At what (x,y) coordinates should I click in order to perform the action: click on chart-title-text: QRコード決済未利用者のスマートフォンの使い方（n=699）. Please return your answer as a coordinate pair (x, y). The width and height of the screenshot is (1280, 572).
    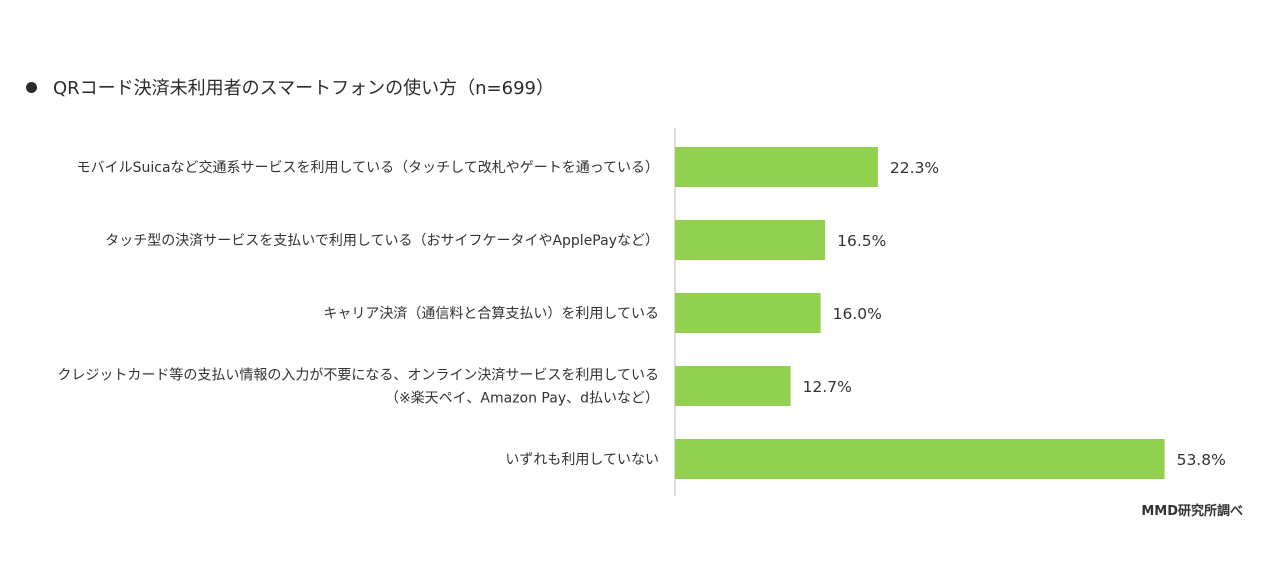
    Looking at the image, I should click on (303, 88).